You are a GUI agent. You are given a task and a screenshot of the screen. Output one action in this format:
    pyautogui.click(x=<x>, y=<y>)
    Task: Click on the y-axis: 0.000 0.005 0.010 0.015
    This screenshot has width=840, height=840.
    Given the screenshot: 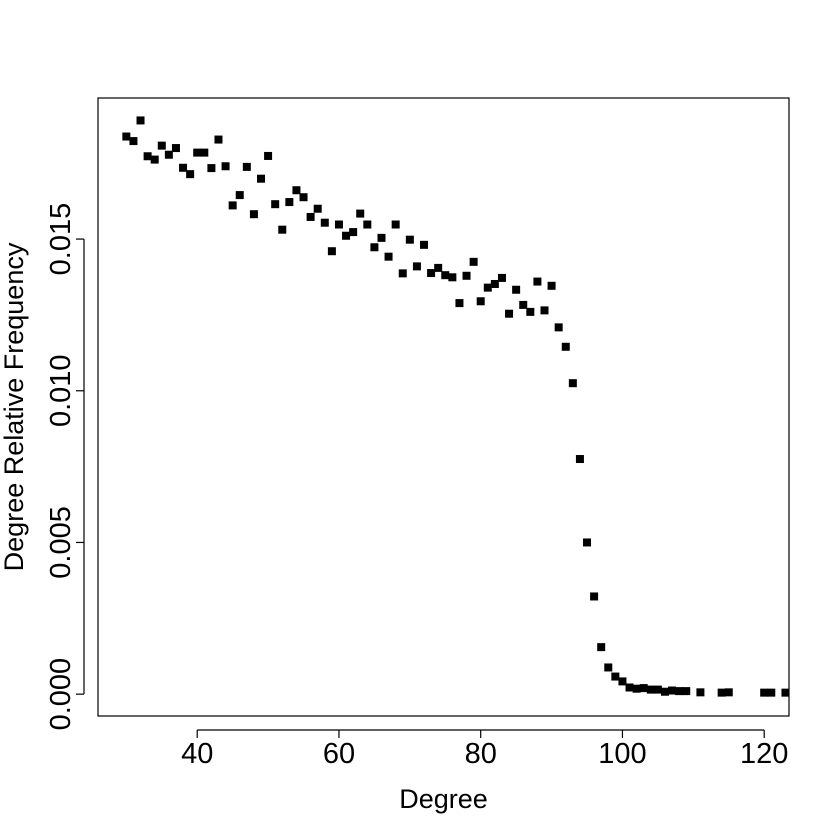 What is the action you would take?
    pyautogui.click(x=65, y=467)
    